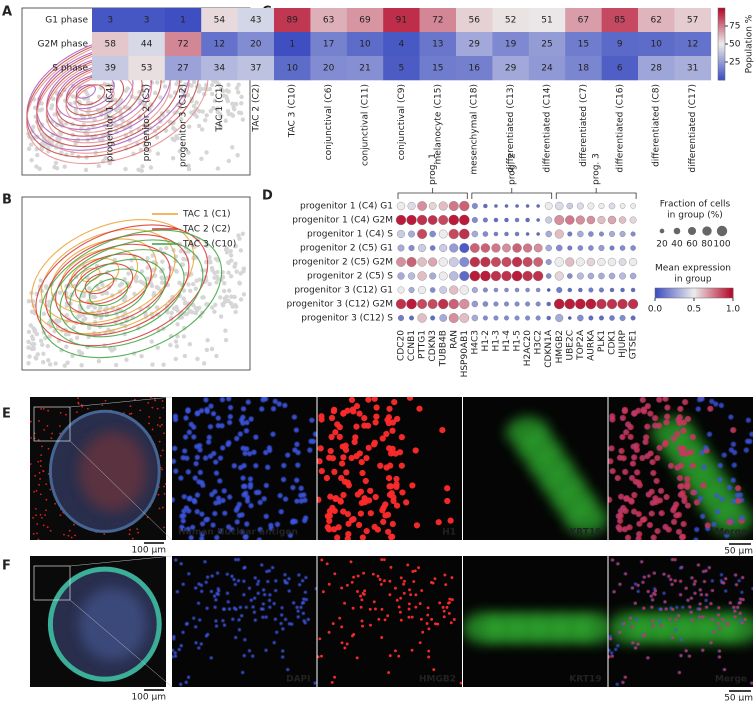 The image size is (756, 701). I want to click on density-contour, so click(99, 98).